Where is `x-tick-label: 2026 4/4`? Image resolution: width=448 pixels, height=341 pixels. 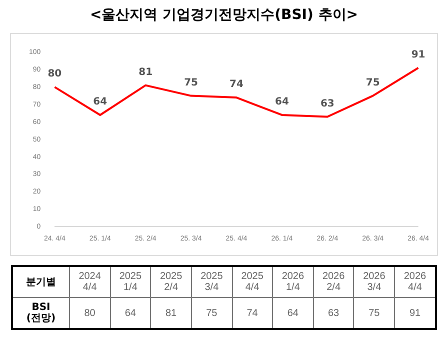 x-tick-label: 2026 4/4 is located at coordinates (415, 282).